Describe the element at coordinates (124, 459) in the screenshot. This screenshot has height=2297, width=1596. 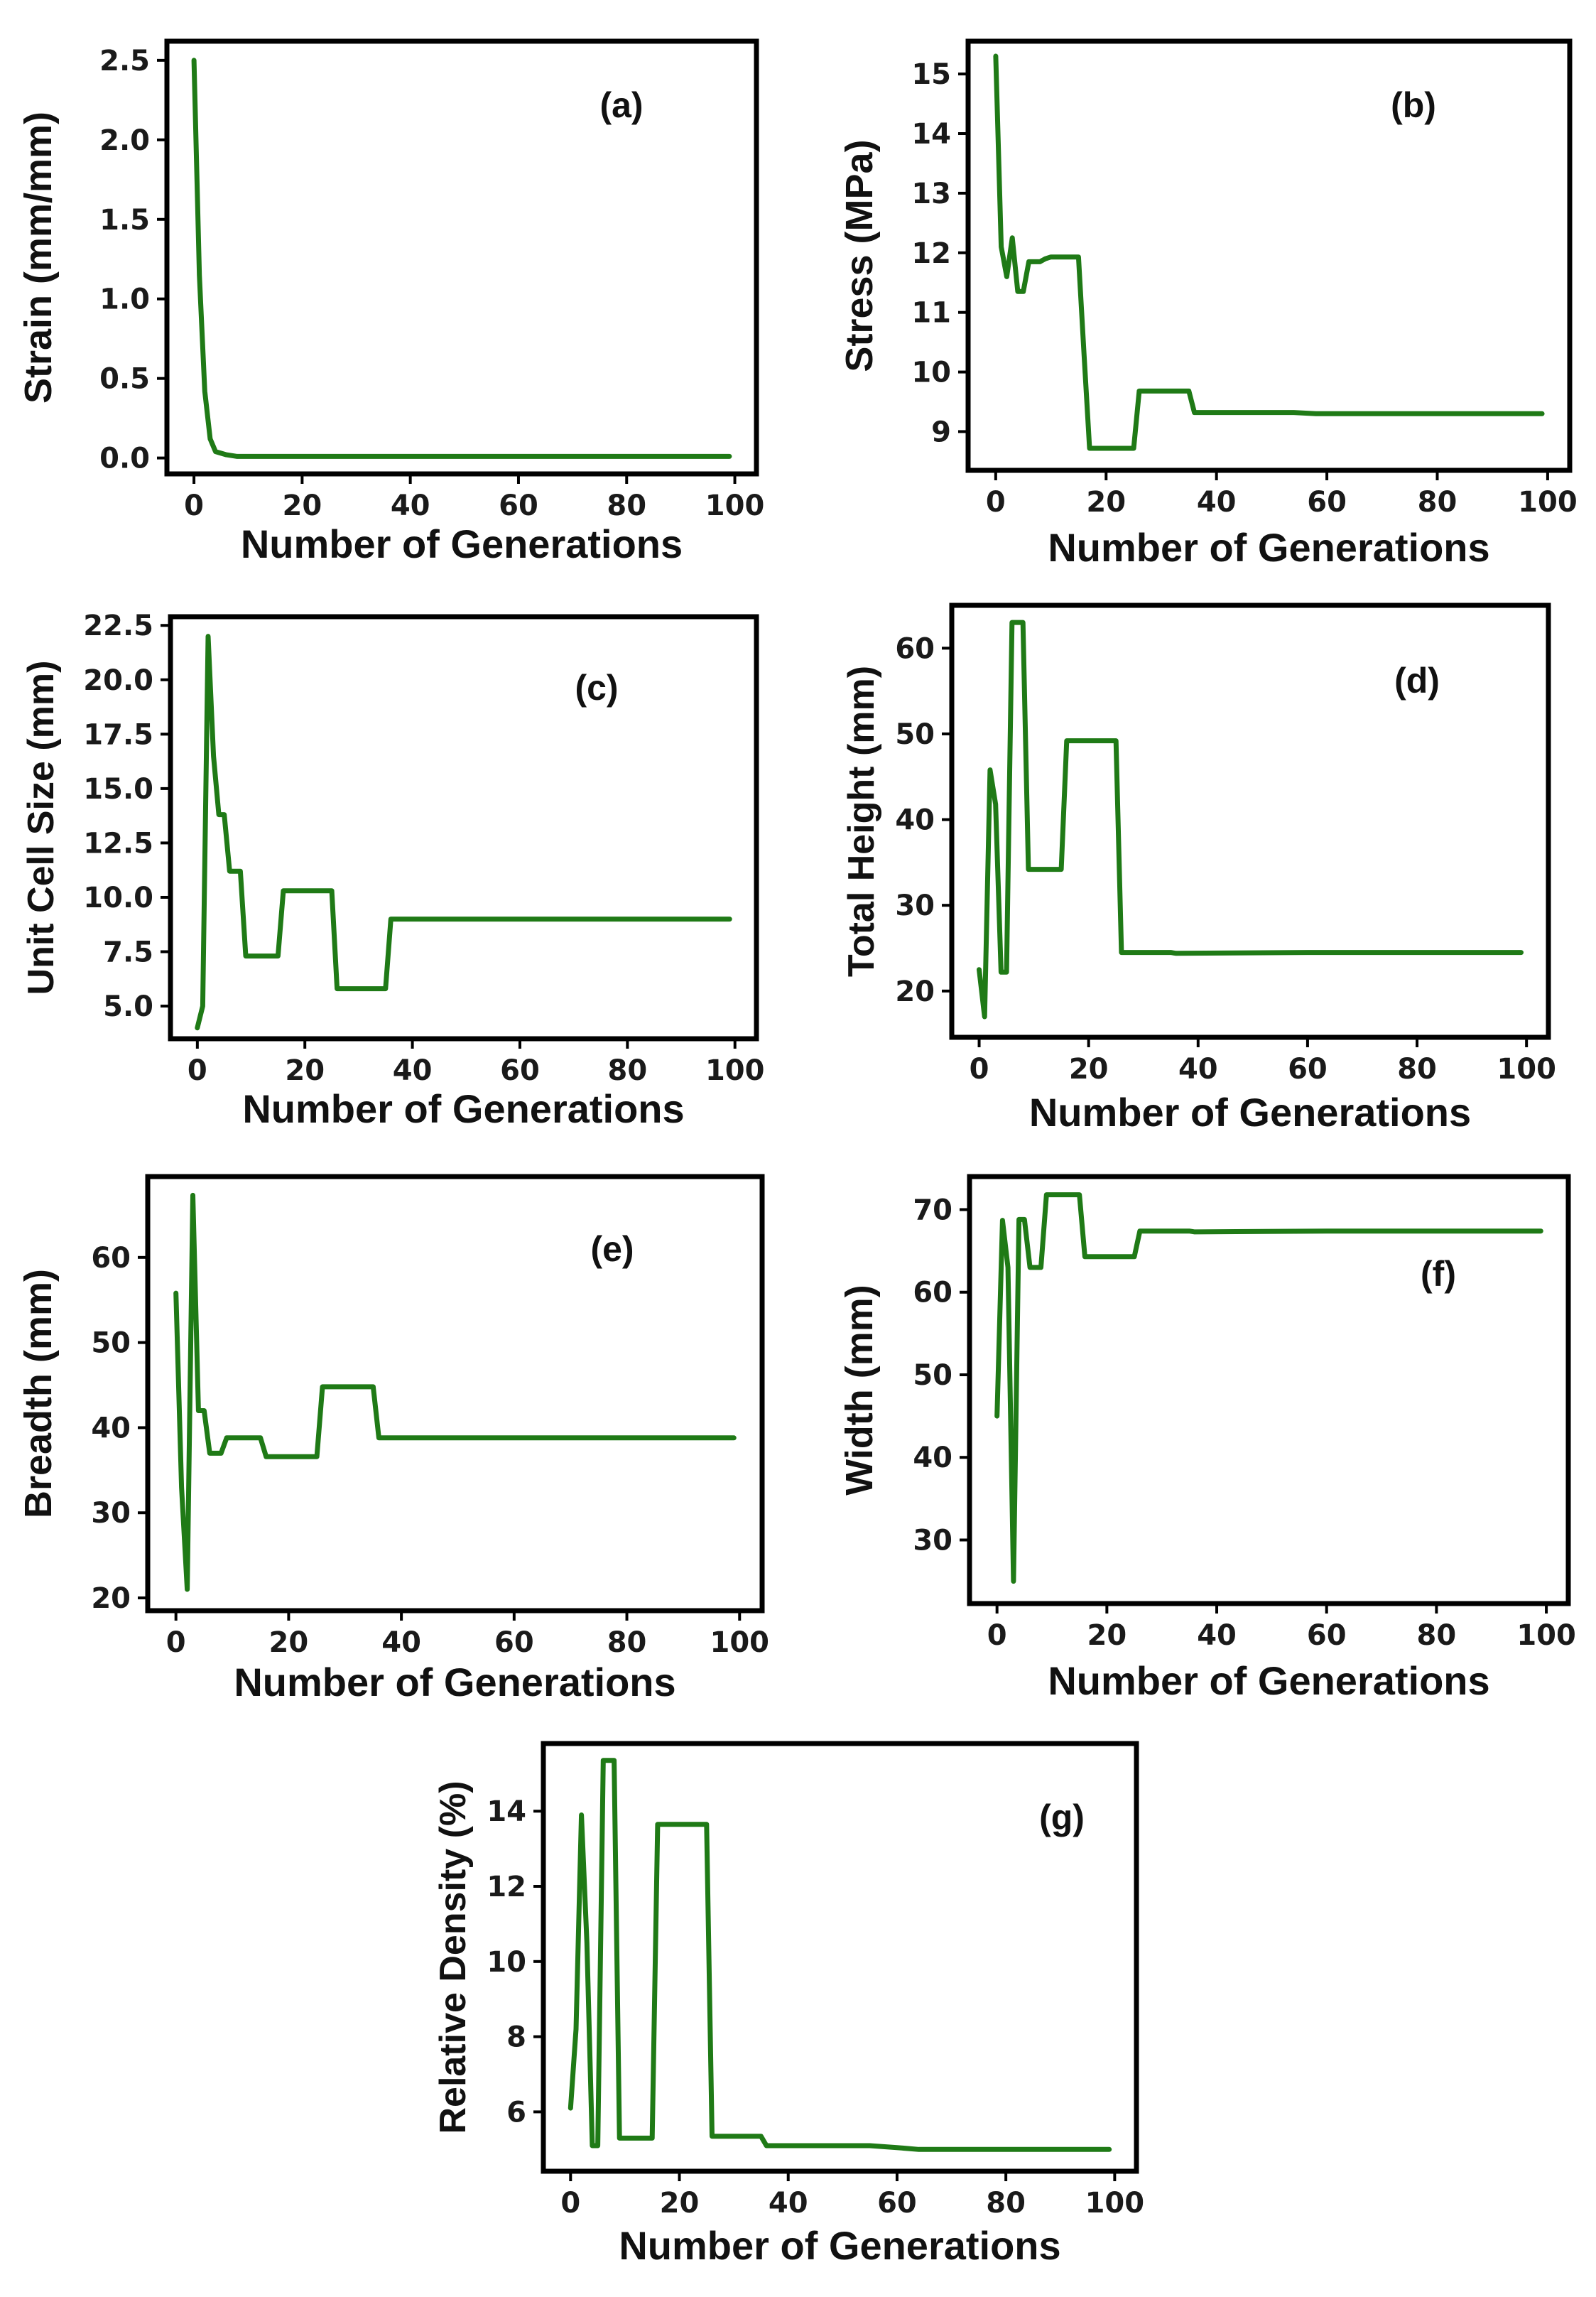
I see `y-tick-label: 0.0` at that location.